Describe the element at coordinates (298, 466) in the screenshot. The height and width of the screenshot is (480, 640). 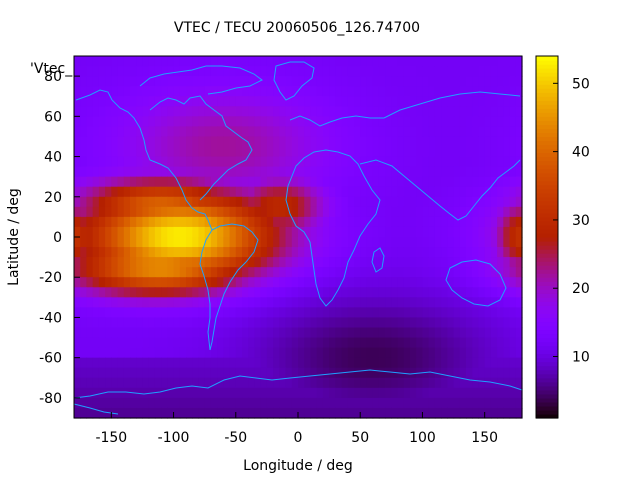
I see `x-axis-label: Longitude / deg` at that location.